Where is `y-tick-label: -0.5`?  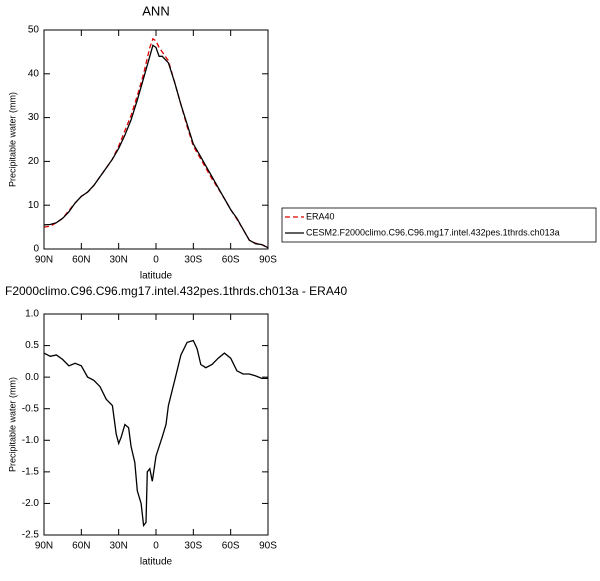
y-tick-label: -0.5 is located at coordinates (31, 408).